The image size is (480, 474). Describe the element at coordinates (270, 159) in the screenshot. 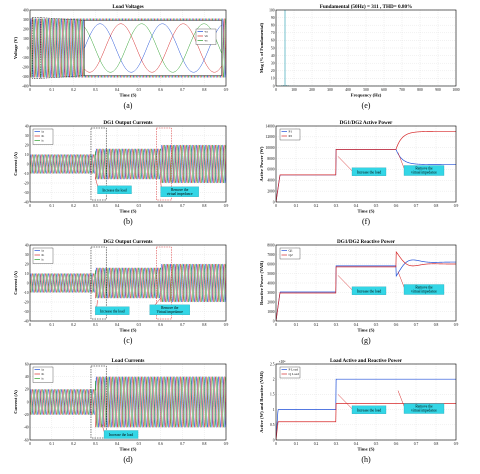

I see `y-tick-label: 8000` at that location.